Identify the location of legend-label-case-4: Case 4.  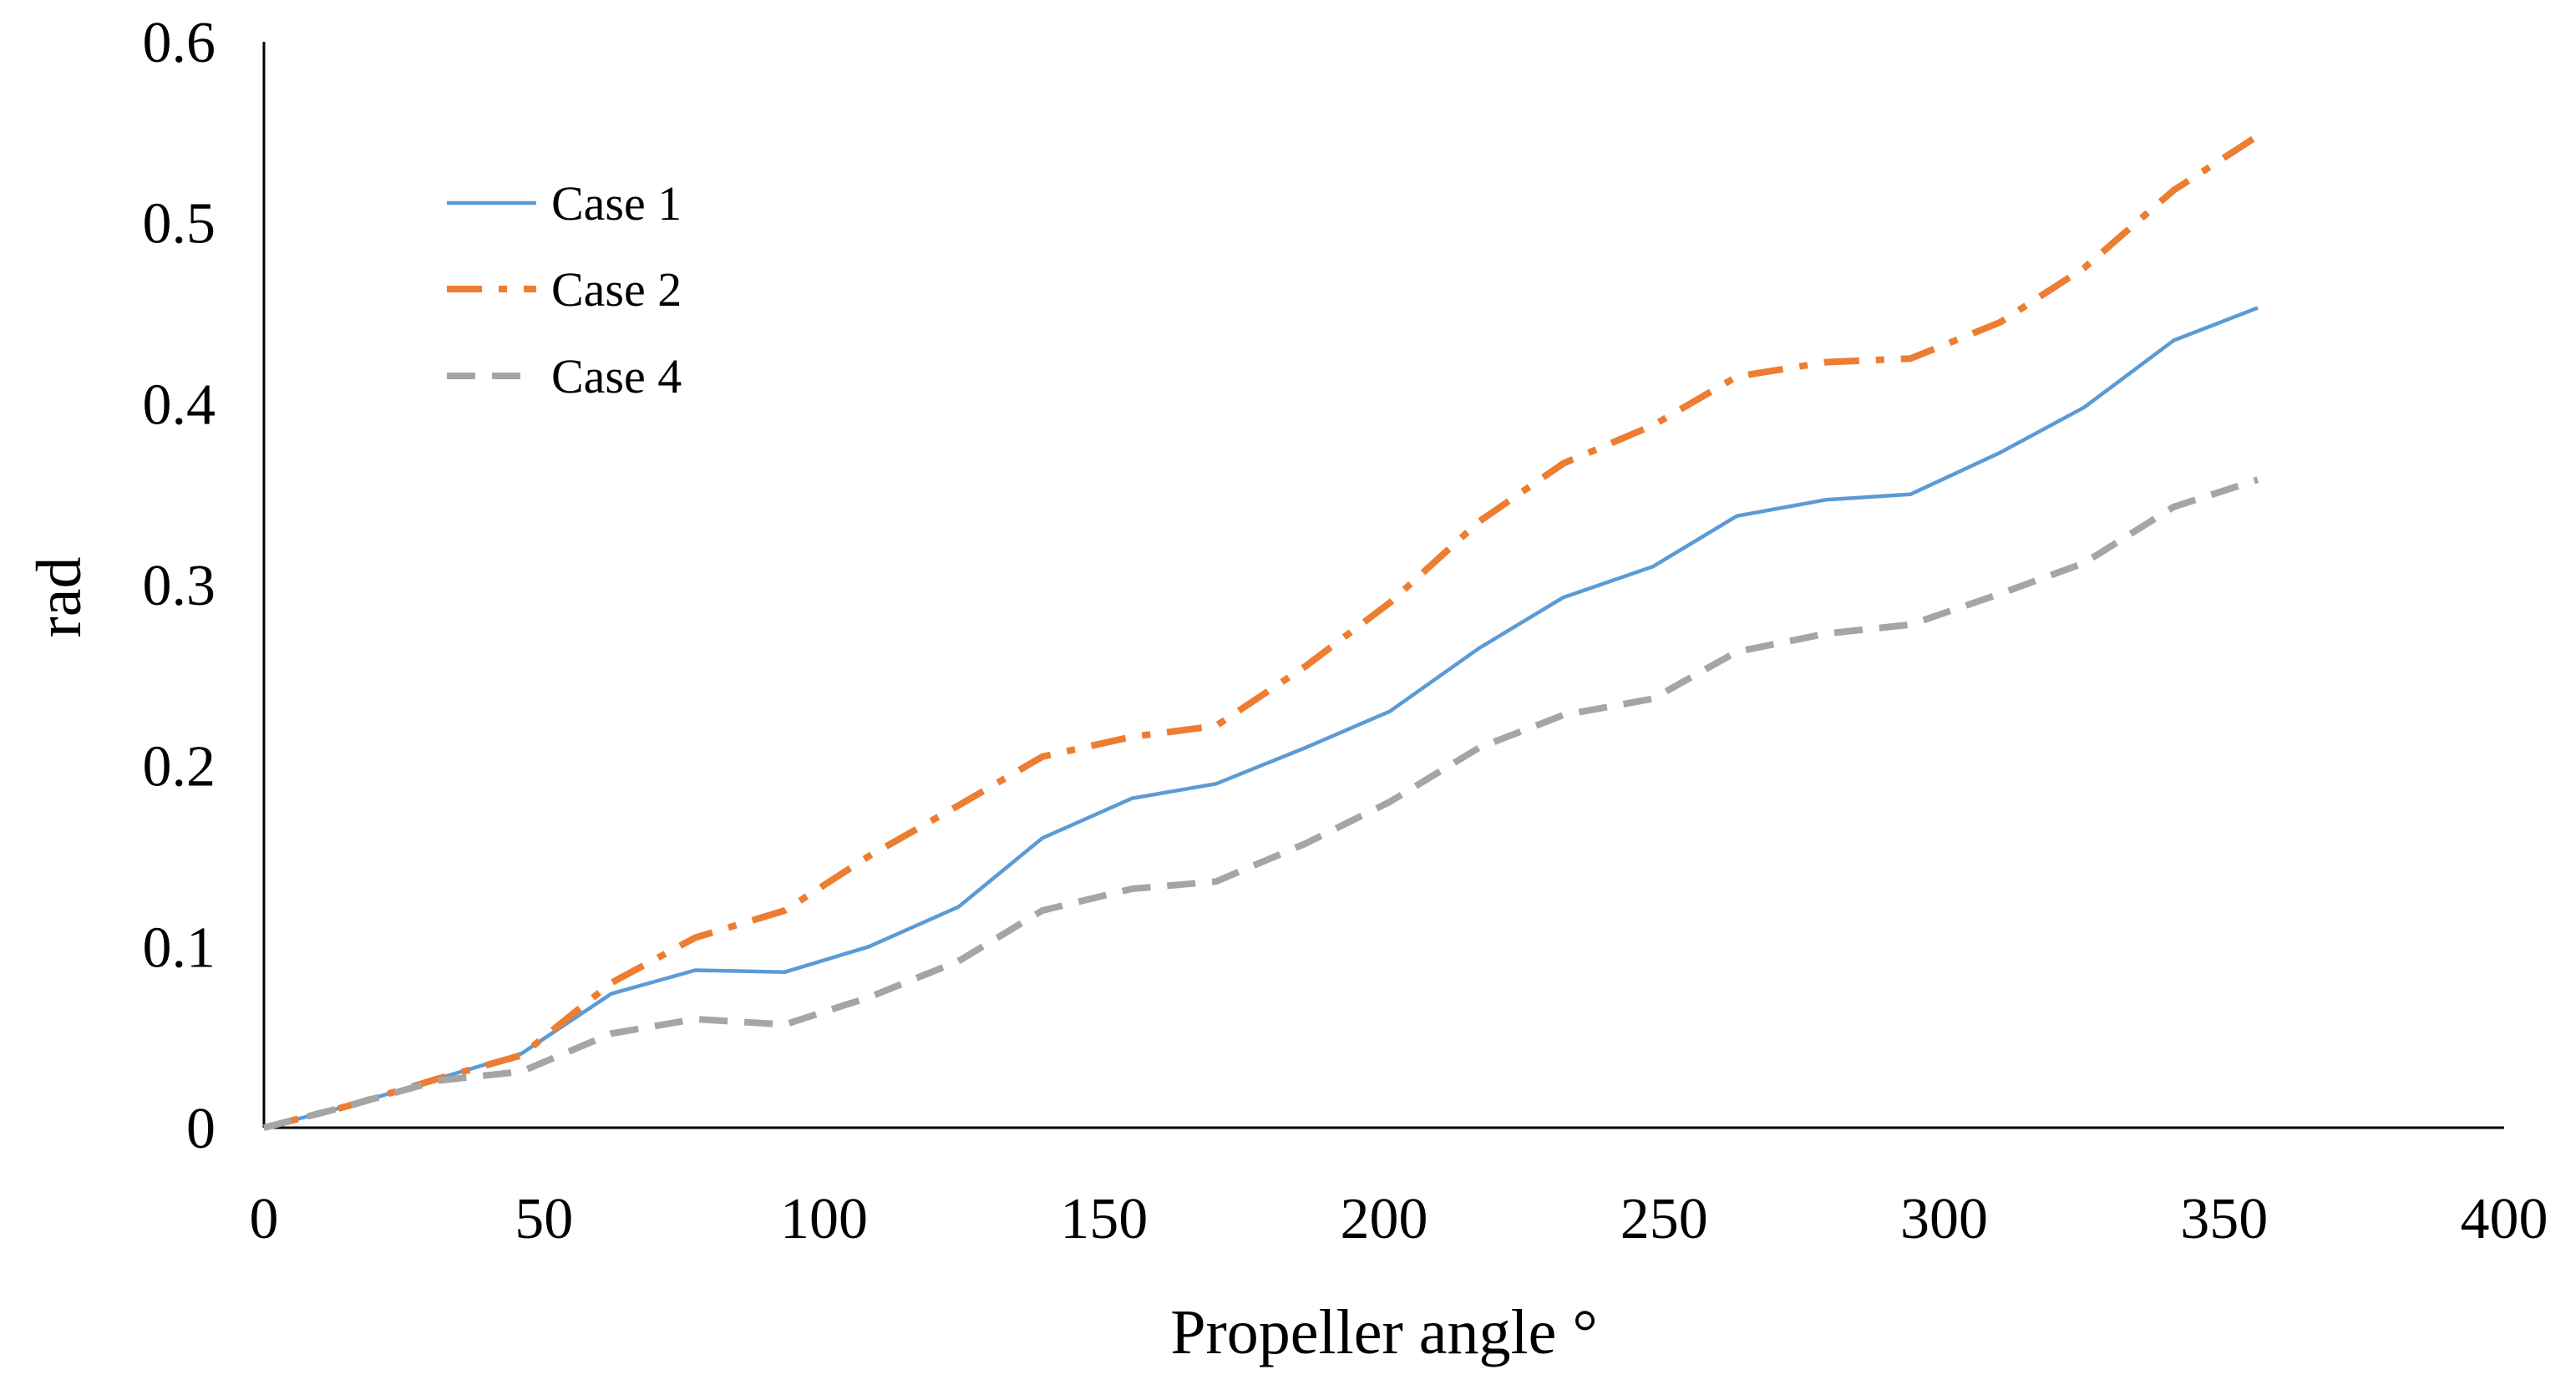
(616, 376).